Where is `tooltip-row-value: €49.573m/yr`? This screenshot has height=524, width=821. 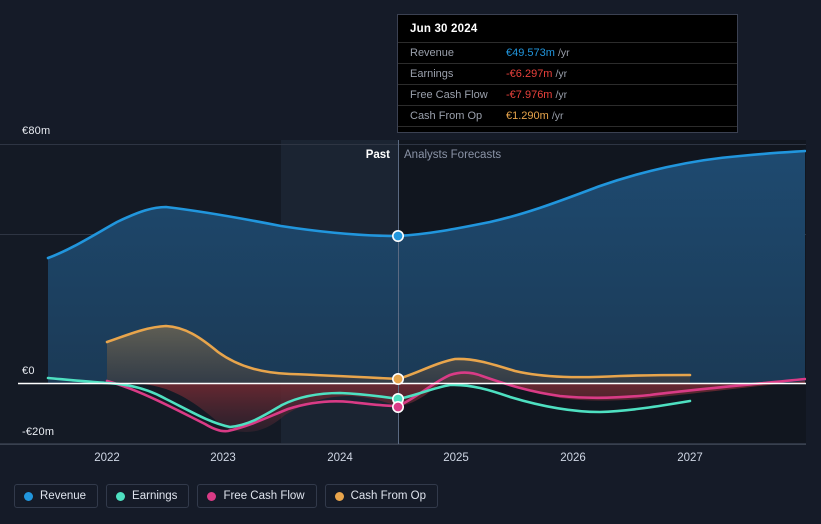
tooltip-row-value: €49.573m/yr is located at coordinates (621, 53).